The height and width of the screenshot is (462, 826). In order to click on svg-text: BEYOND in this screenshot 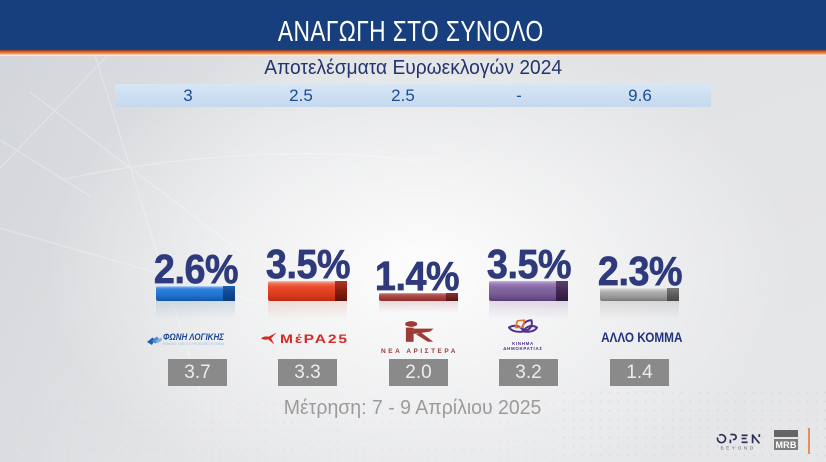, I will do `click(737, 447)`.